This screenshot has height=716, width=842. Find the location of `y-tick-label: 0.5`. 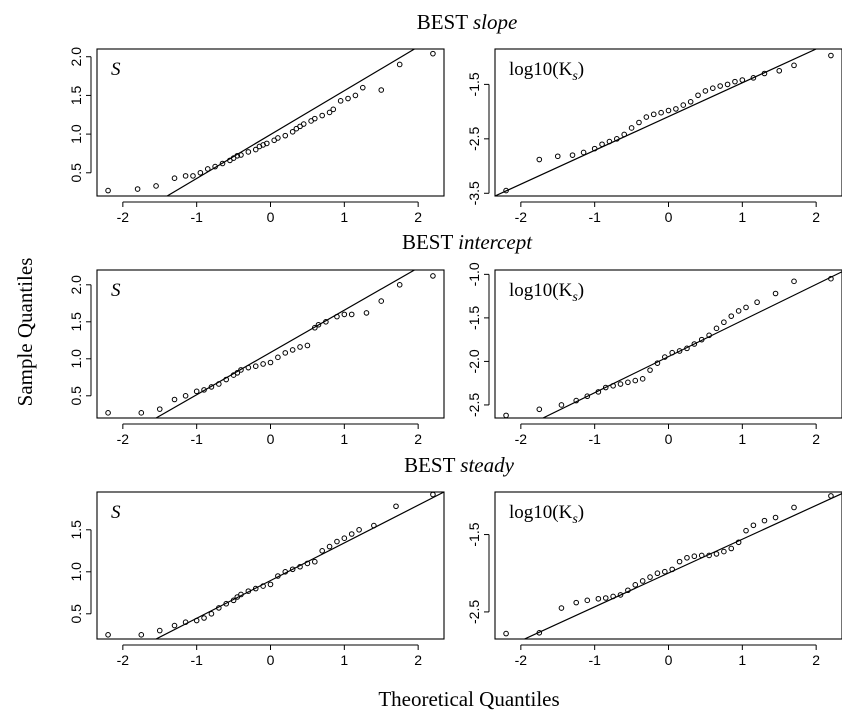

y-tick-label: 0.5 is located at coordinates (76, 173).